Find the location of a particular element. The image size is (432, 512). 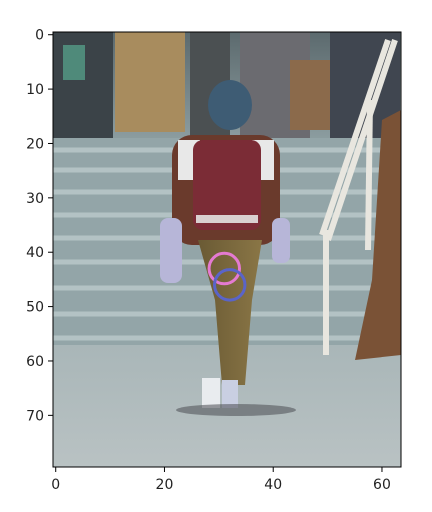

y-tick-label: 40 is located at coordinates (35, 253).